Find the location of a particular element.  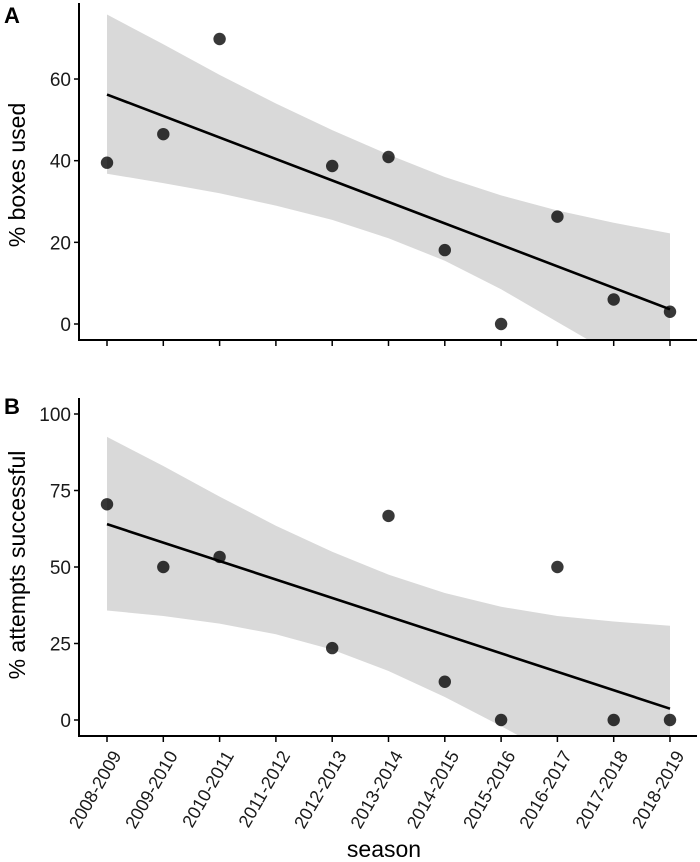

y-tick-label: 25 is located at coordinates (60, 645).